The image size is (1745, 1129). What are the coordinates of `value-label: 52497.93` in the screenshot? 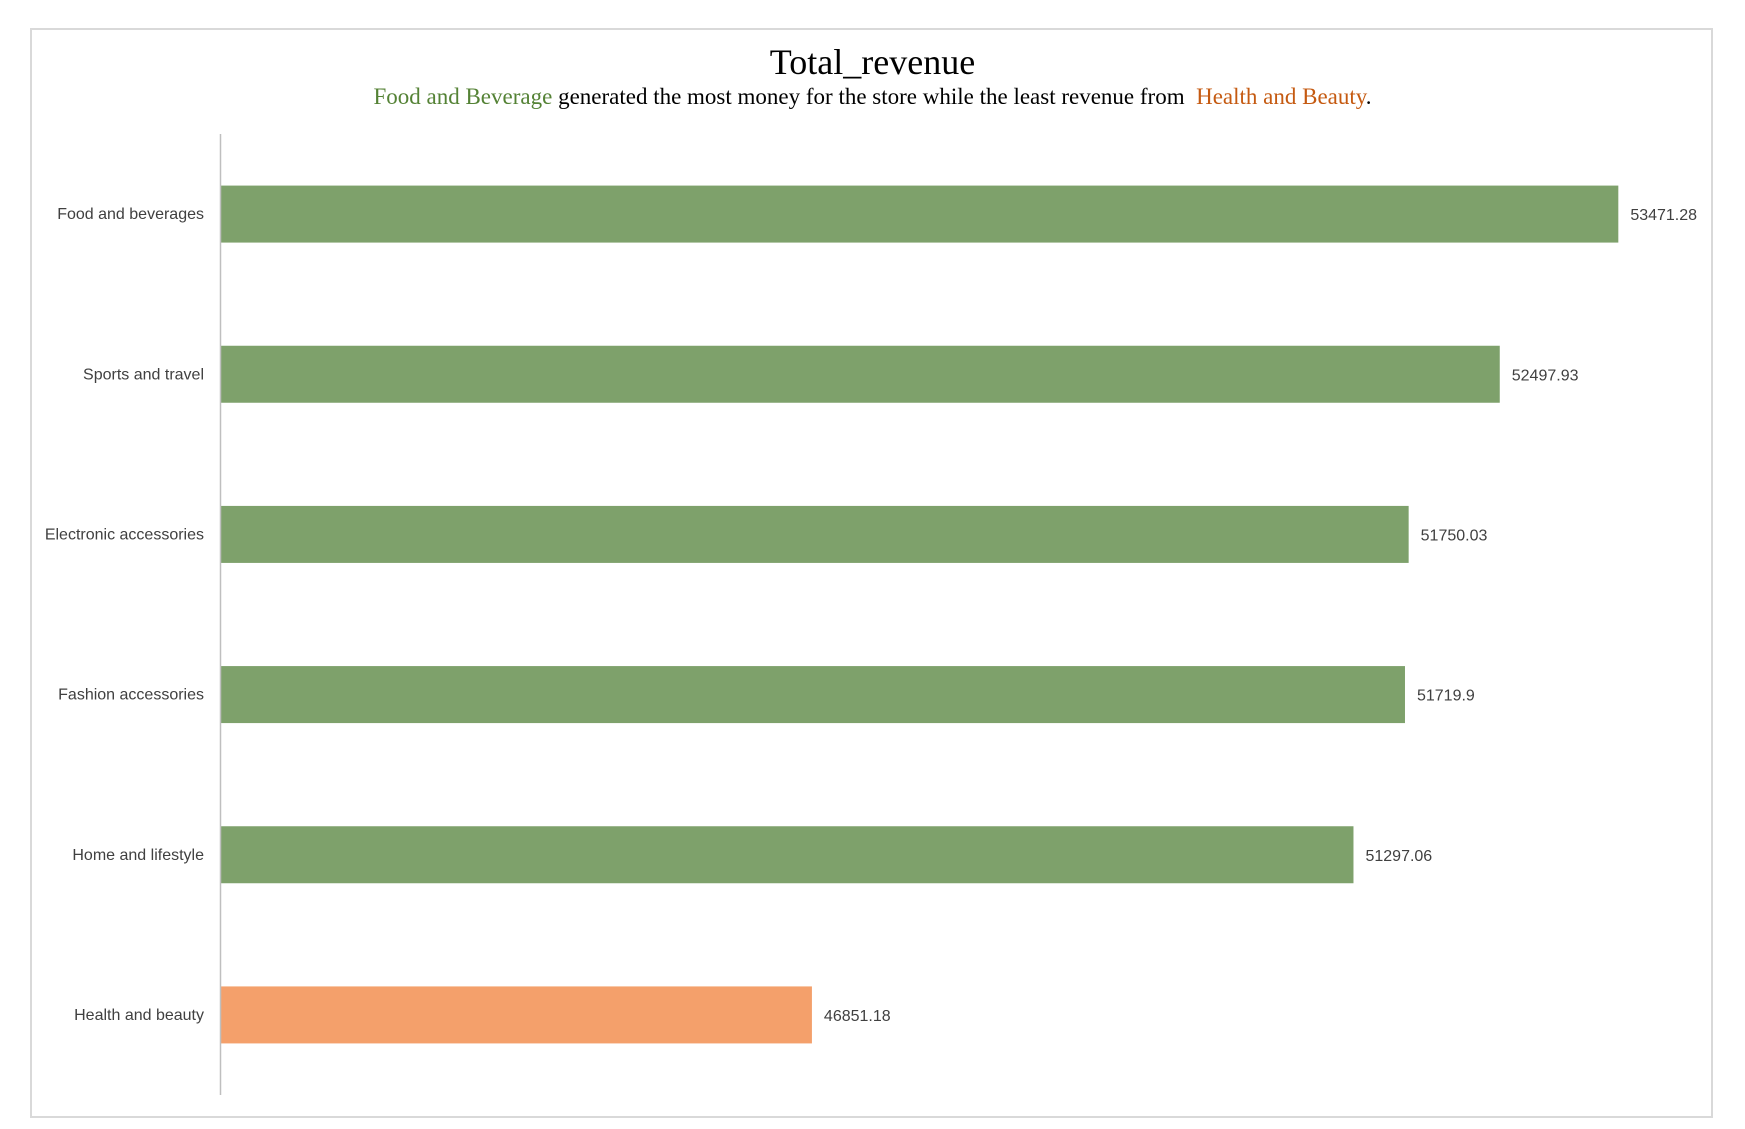 It's located at (1545, 375).